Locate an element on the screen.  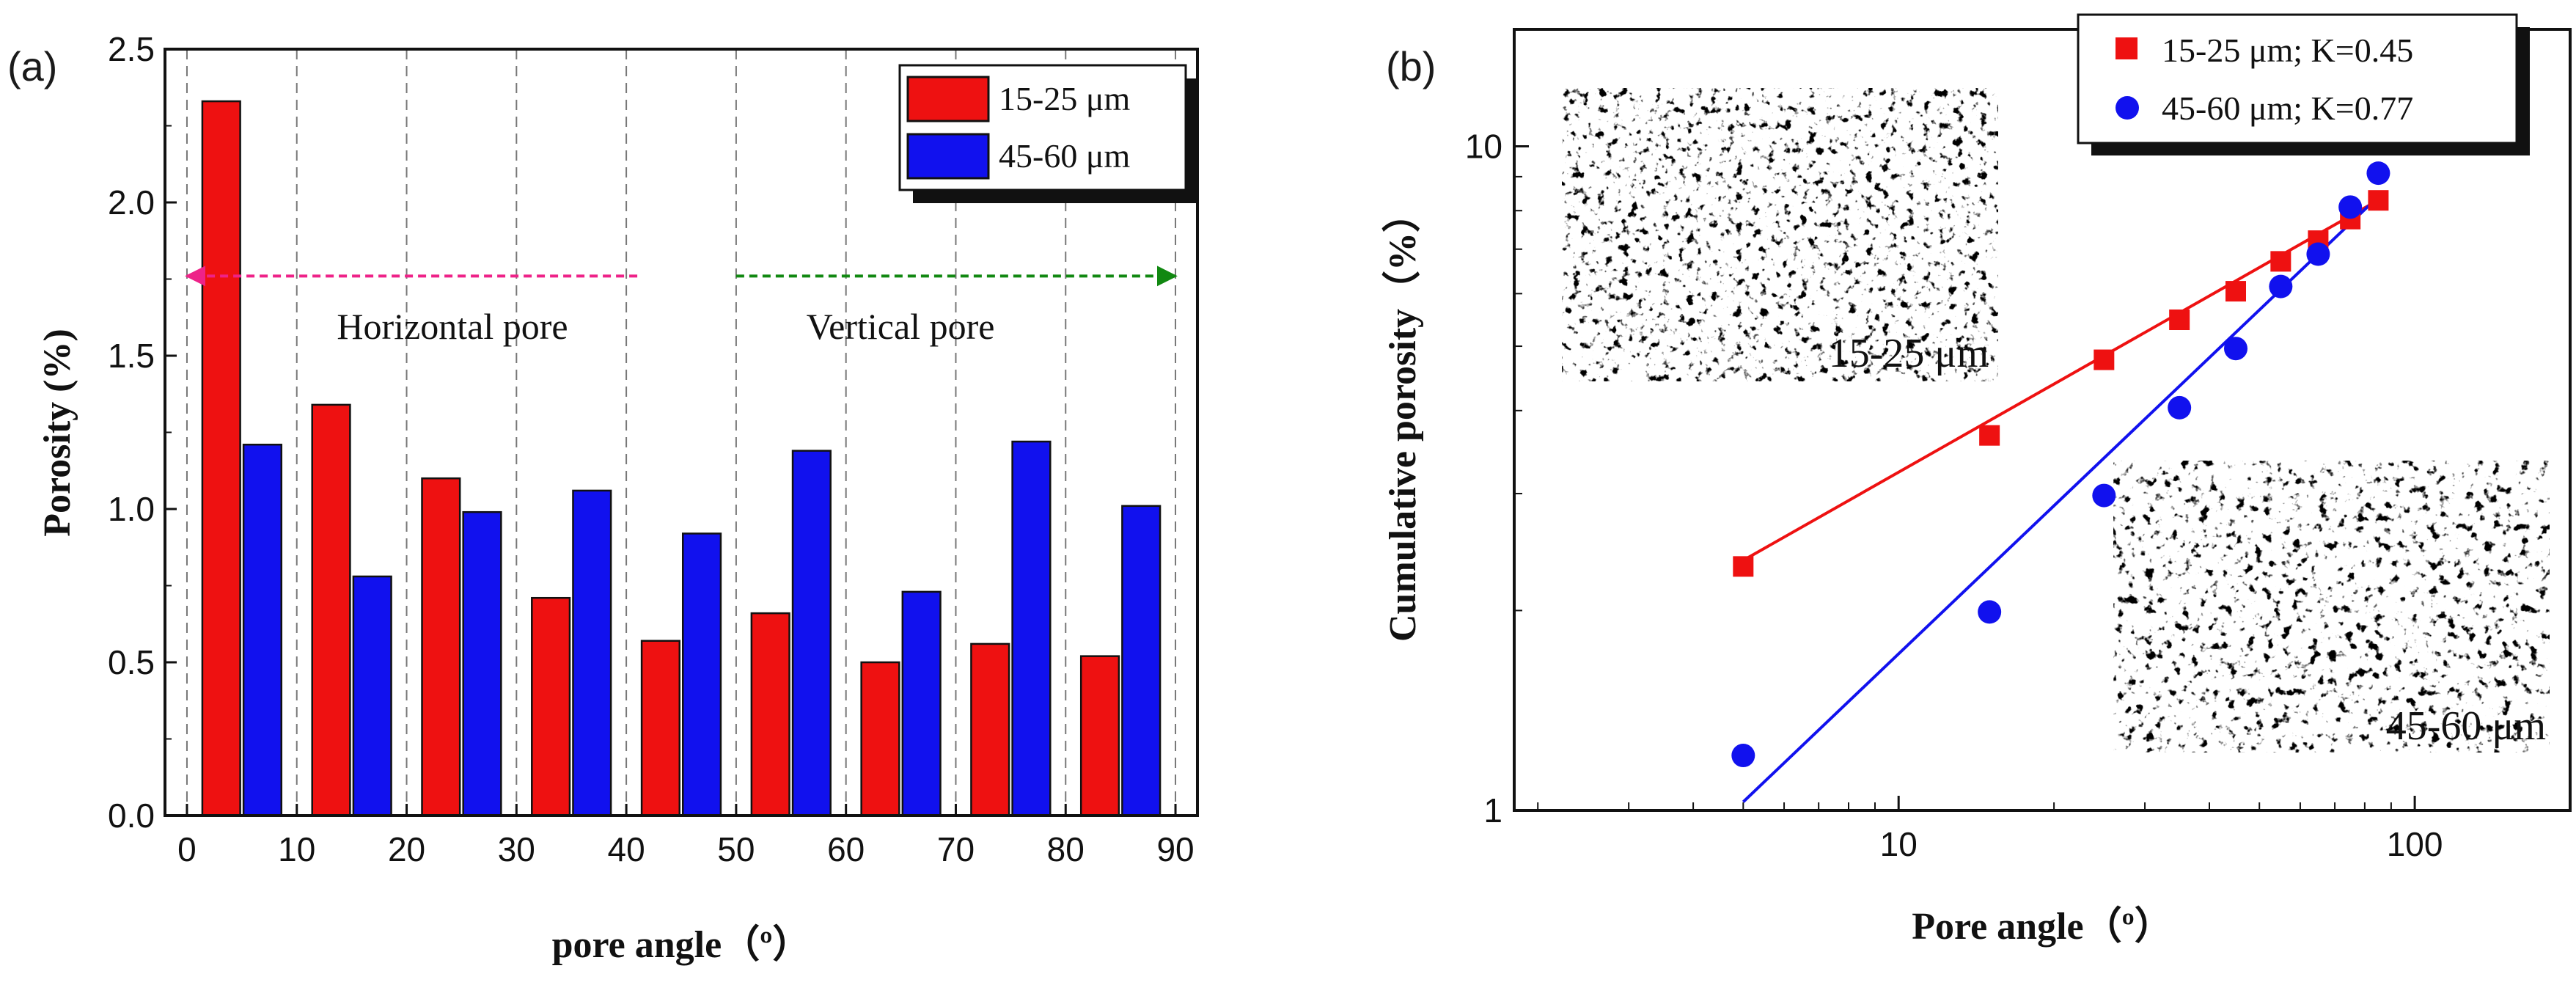
a-y-tick-label: 1.5 is located at coordinates (132, 356).